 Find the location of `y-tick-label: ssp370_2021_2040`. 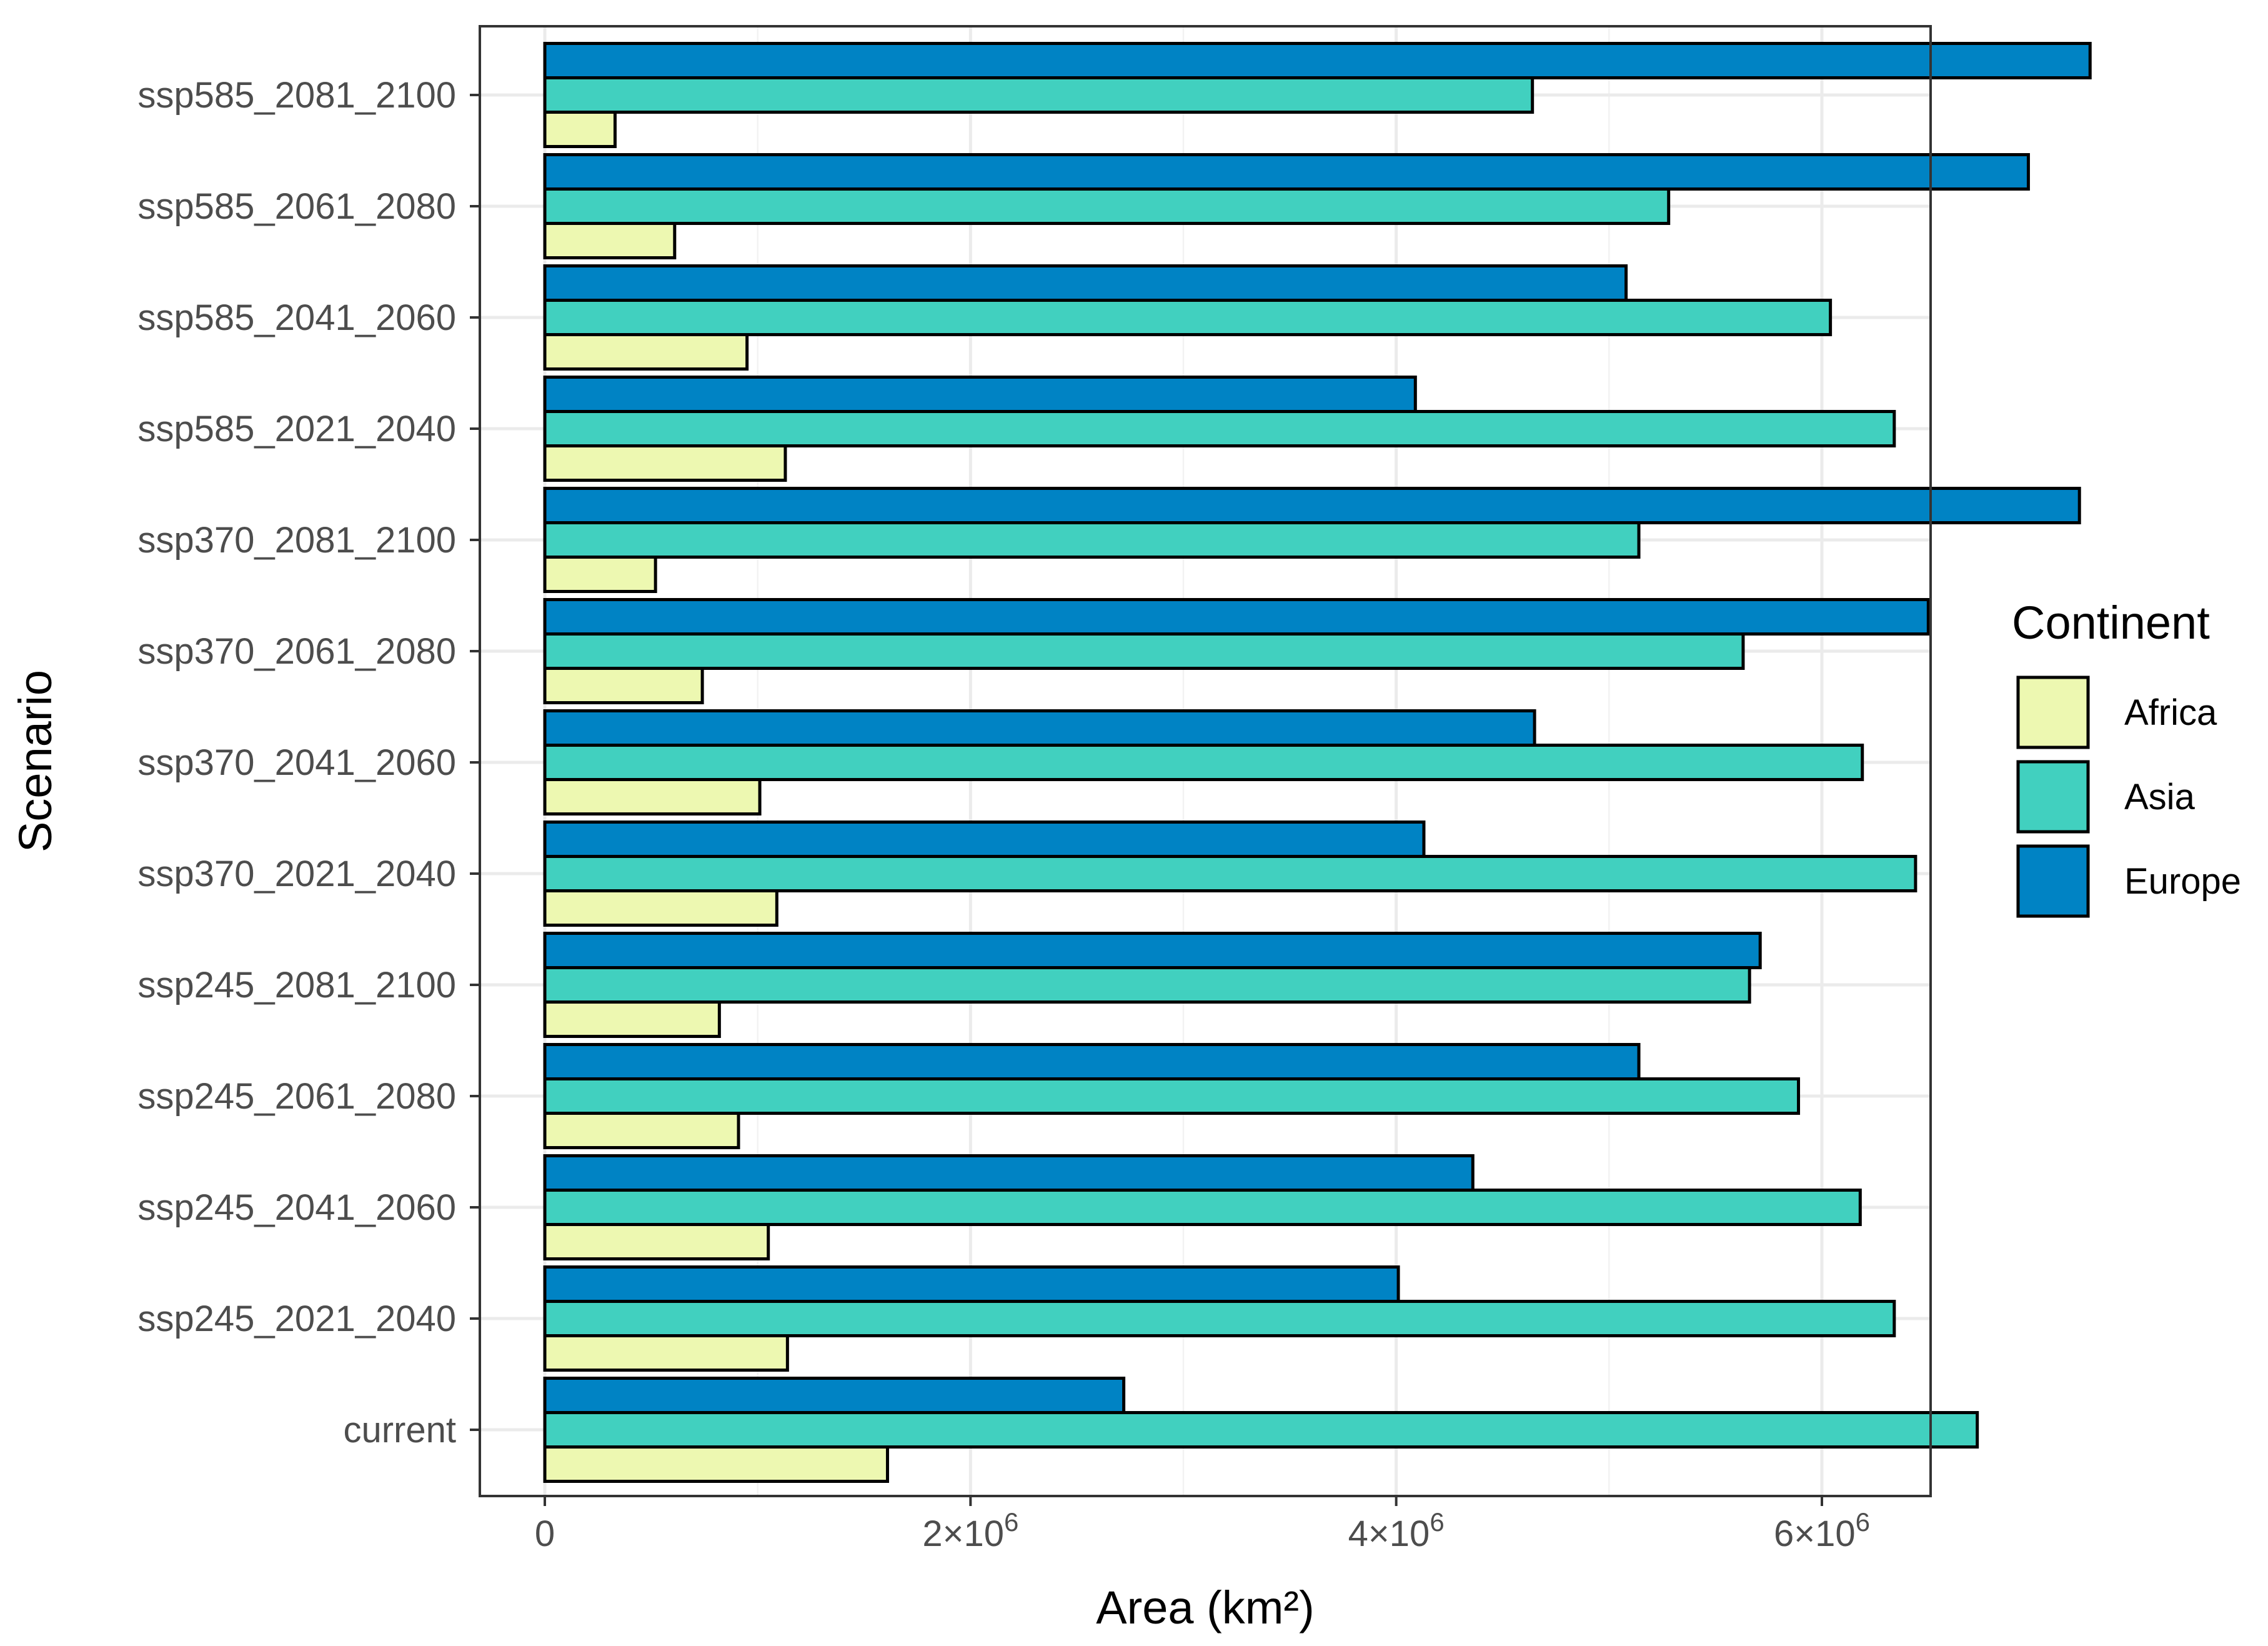

y-tick-label: ssp370_2021_2040 is located at coordinates (296, 874).